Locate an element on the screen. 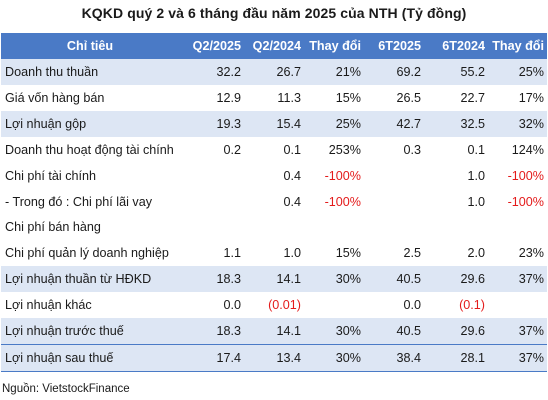 The height and width of the screenshot is (400, 548). cell-h1-2024: (0.1) is located at coordinates (472, 305).